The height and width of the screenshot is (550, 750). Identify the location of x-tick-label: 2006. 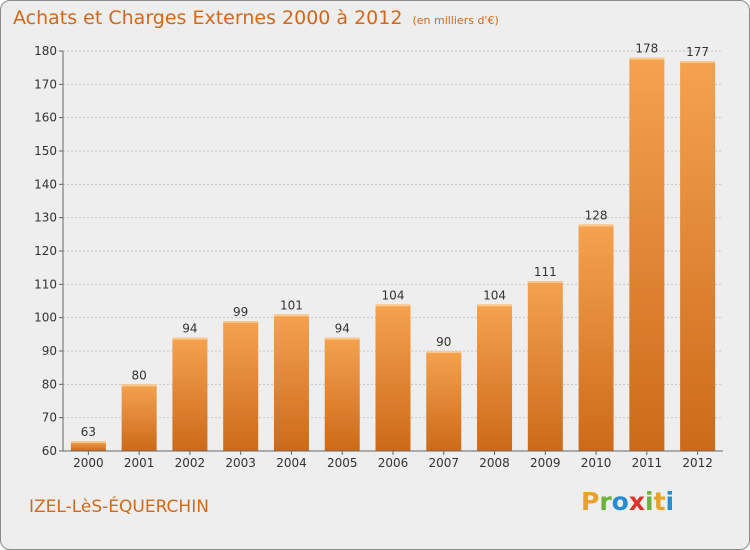
(393, 463).